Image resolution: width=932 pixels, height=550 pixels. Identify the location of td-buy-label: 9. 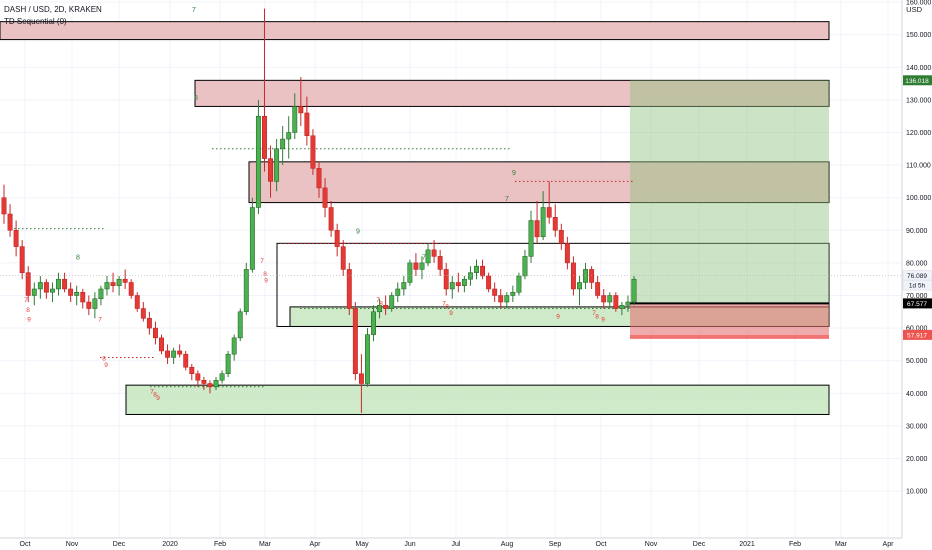
(603, 320).